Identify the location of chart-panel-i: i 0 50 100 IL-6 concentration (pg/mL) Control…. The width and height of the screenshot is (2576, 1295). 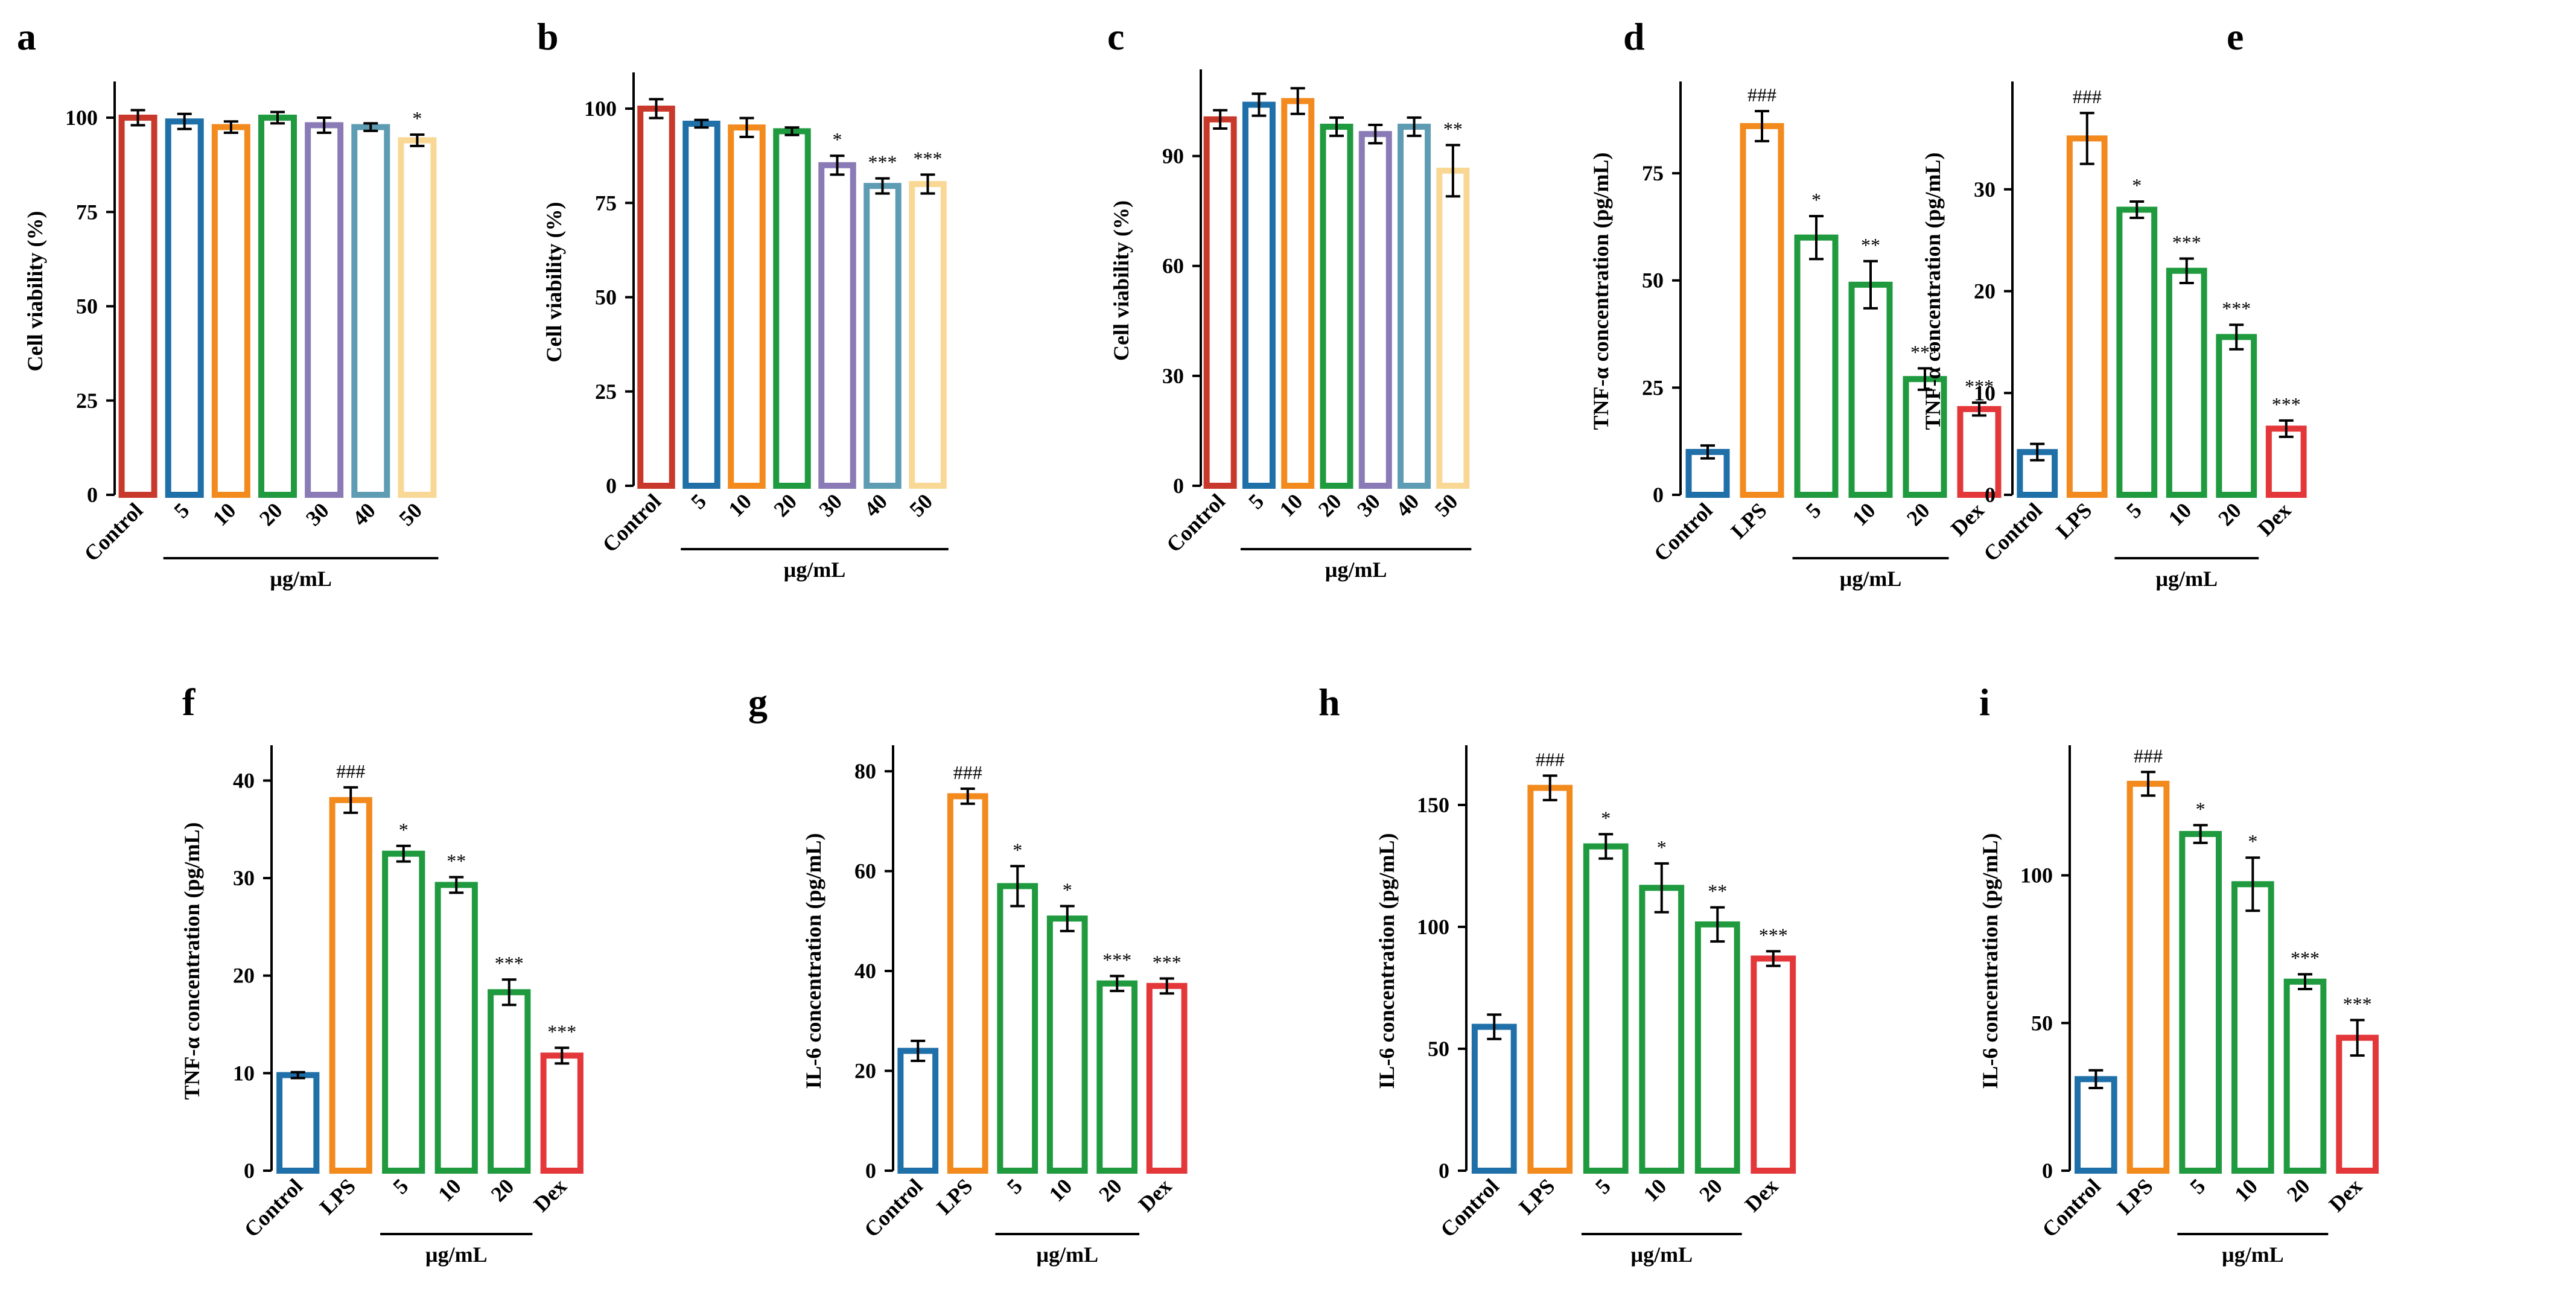
(2178, 974).